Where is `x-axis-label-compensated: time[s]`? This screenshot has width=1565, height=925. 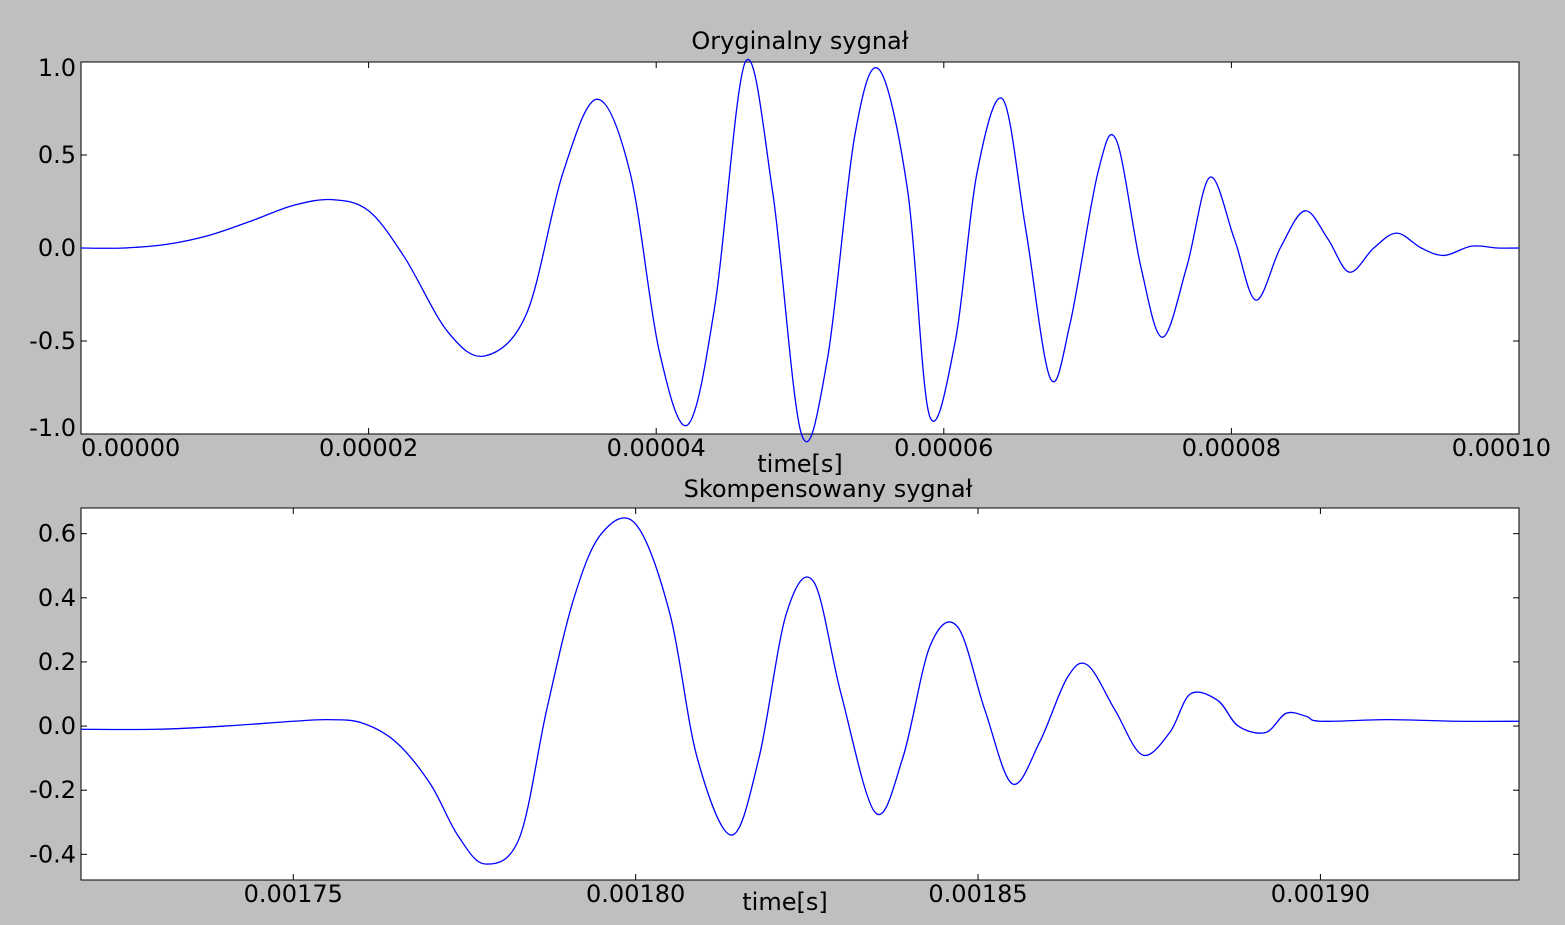
x-axis-label-compensated: time[s] is located at coordinates (784, 902).